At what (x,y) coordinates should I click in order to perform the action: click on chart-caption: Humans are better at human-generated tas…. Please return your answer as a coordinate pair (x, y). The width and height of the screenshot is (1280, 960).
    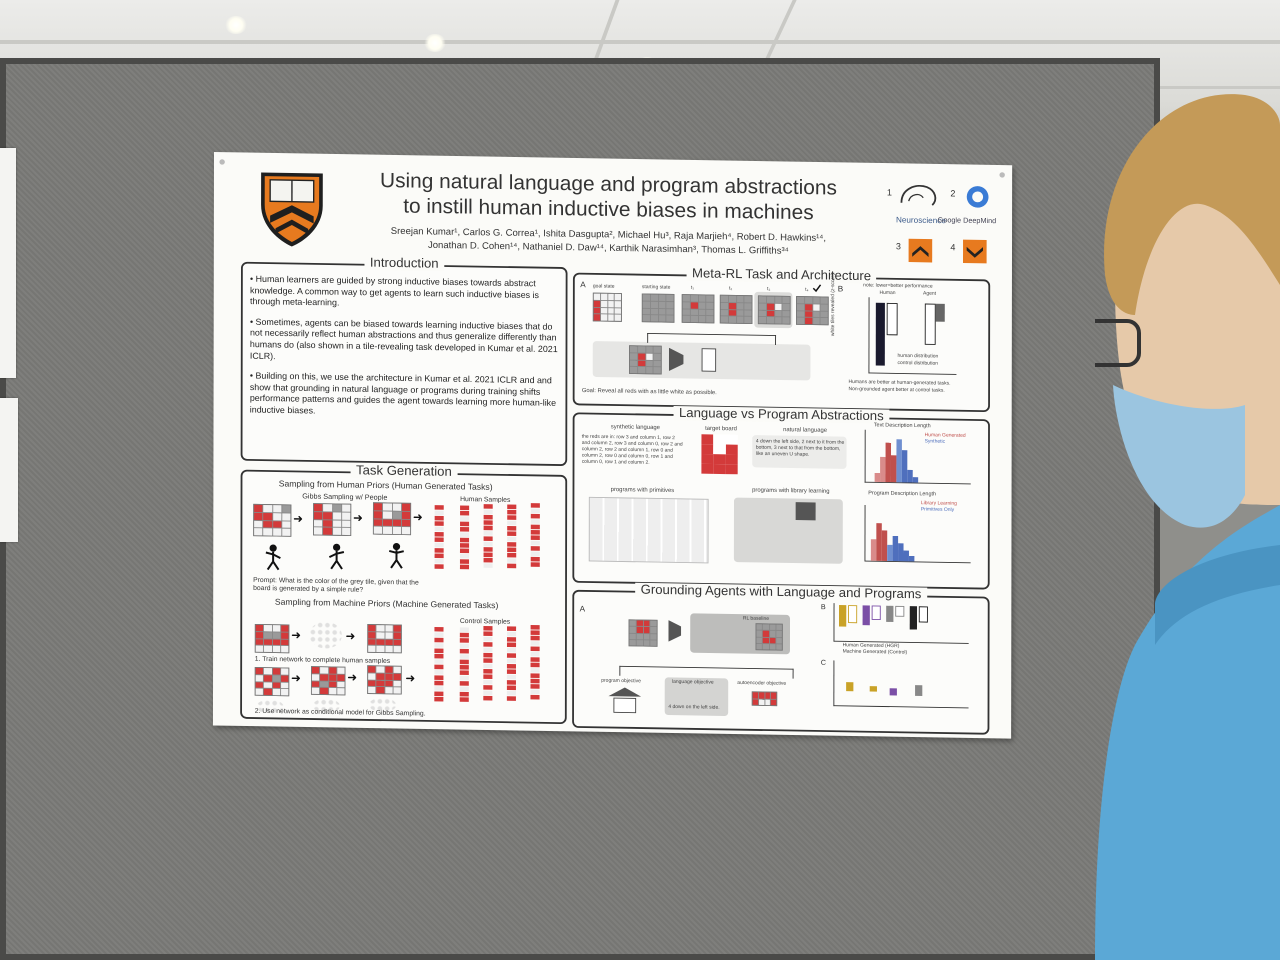
    Looking at the image, I should click on (899, 383).